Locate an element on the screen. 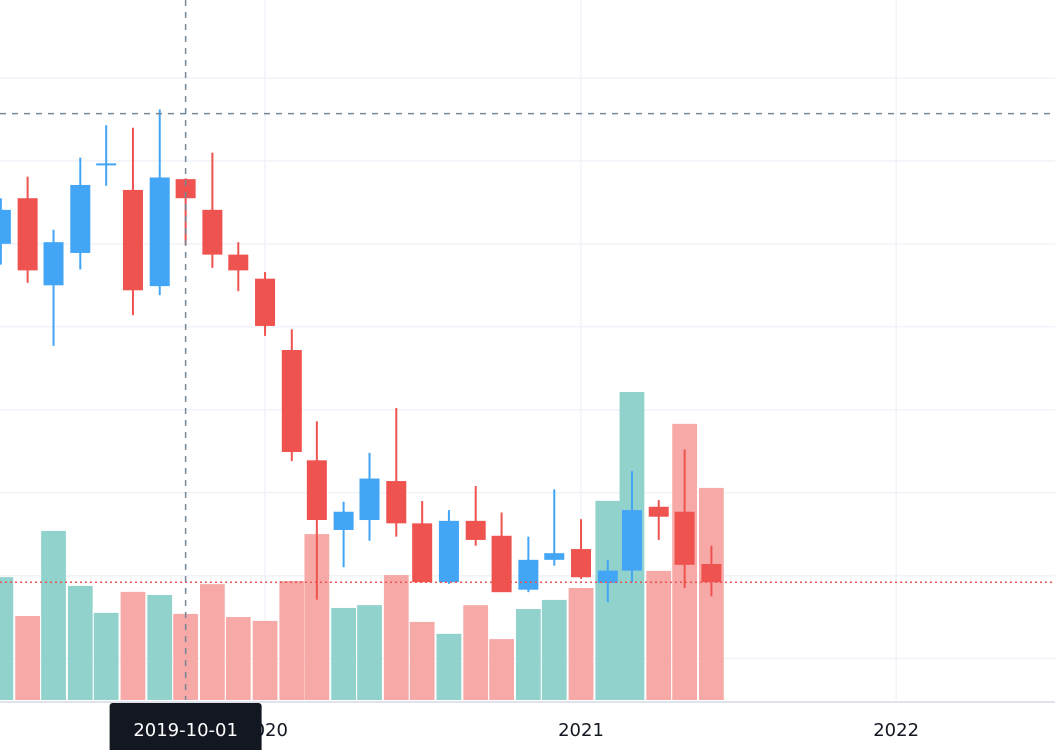 The image size is (1055, 750). x-tick-label: 2021 is located at coordinates (581, 730).